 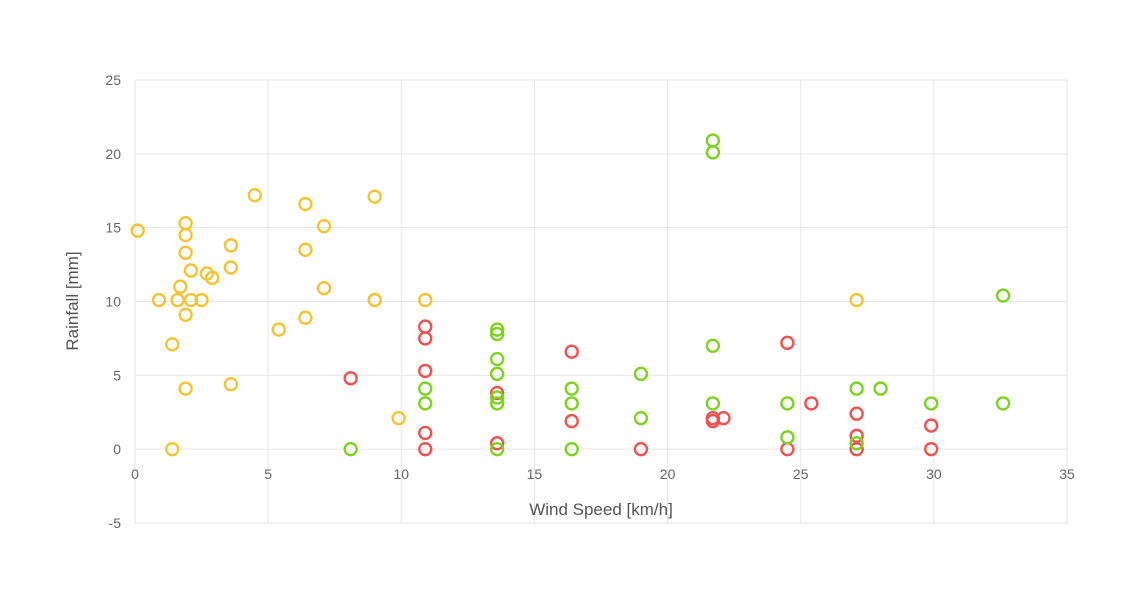 What do you see at coordinates (268, 474) in the screenshot?
I see `x-tick-label: 5` at bounding box center [268, 474].